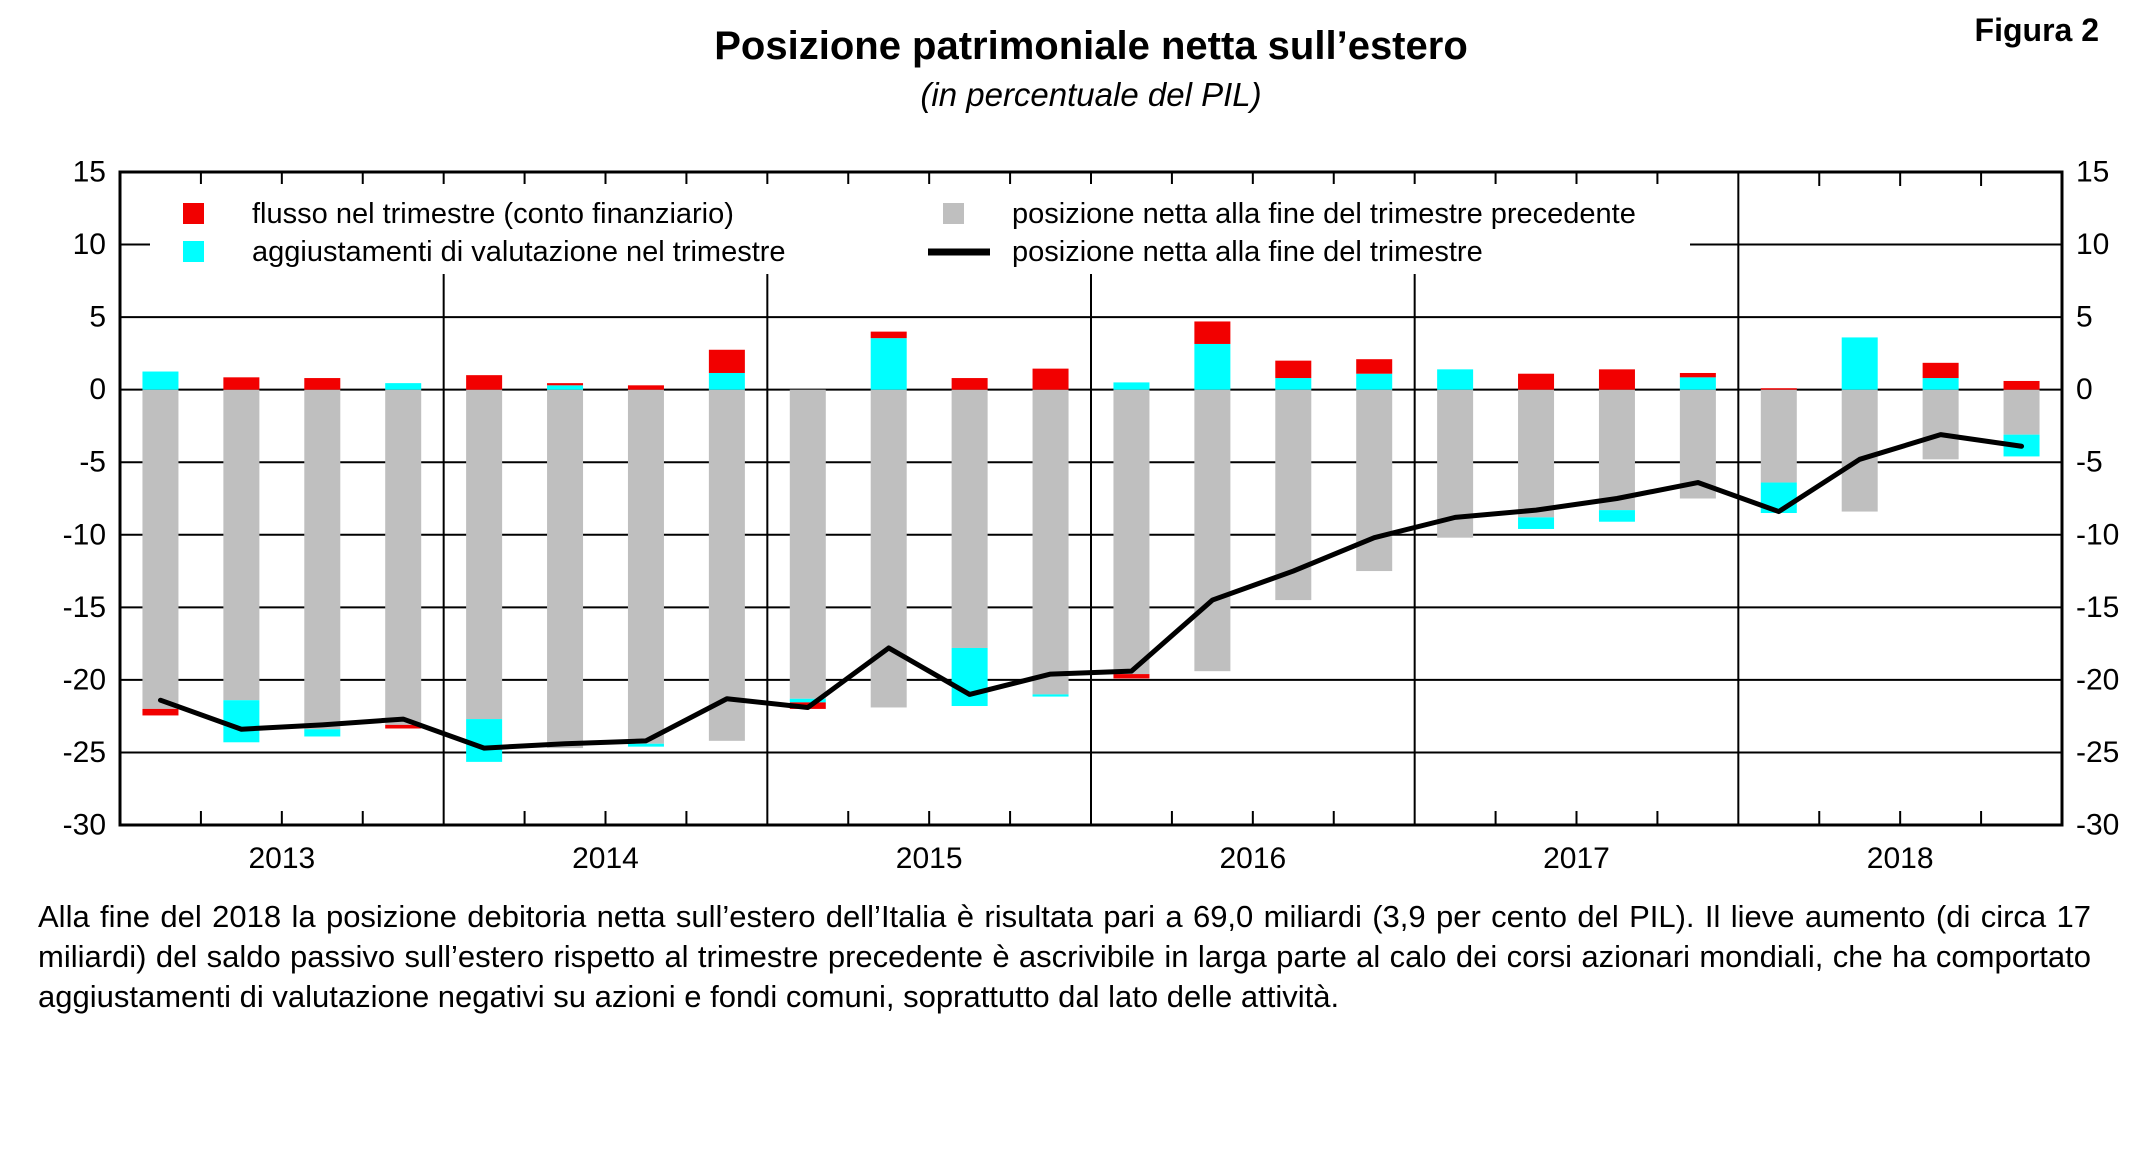  I want to click on year-label: 2013, so click(281, 858).